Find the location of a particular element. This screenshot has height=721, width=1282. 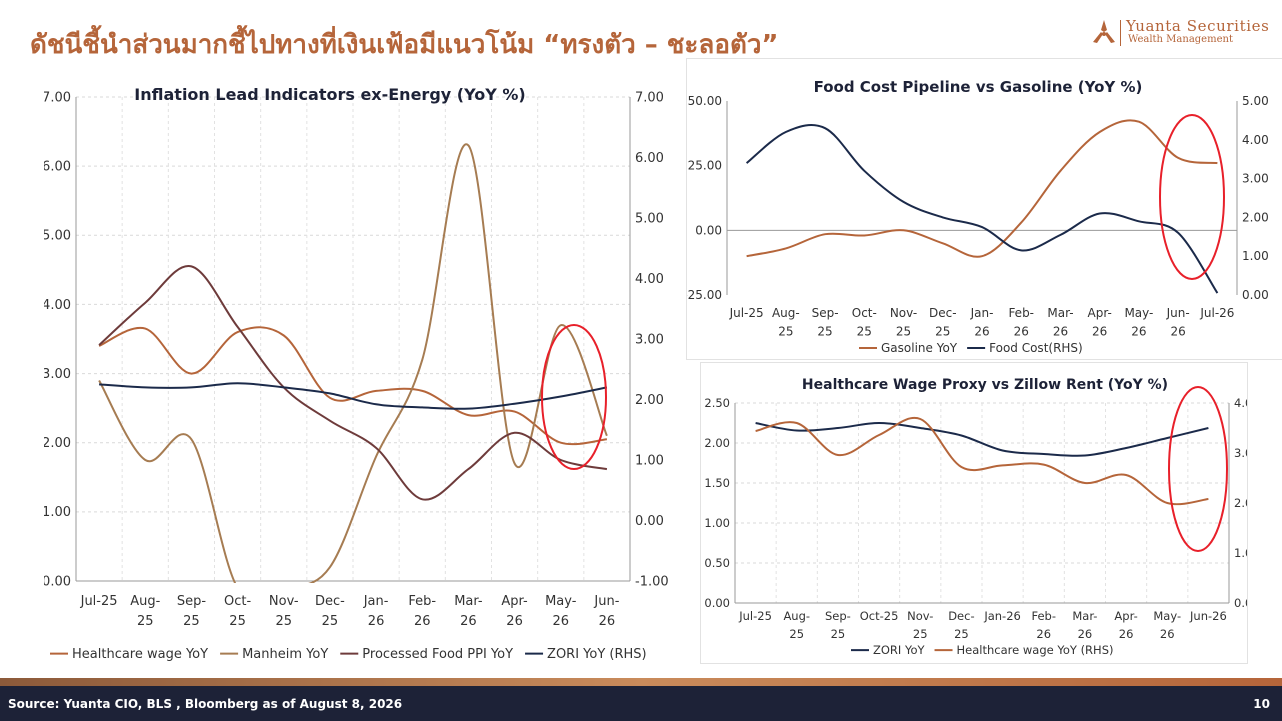

legend-label: Food Cost(RHS) is located at coordinates (1036, 348).